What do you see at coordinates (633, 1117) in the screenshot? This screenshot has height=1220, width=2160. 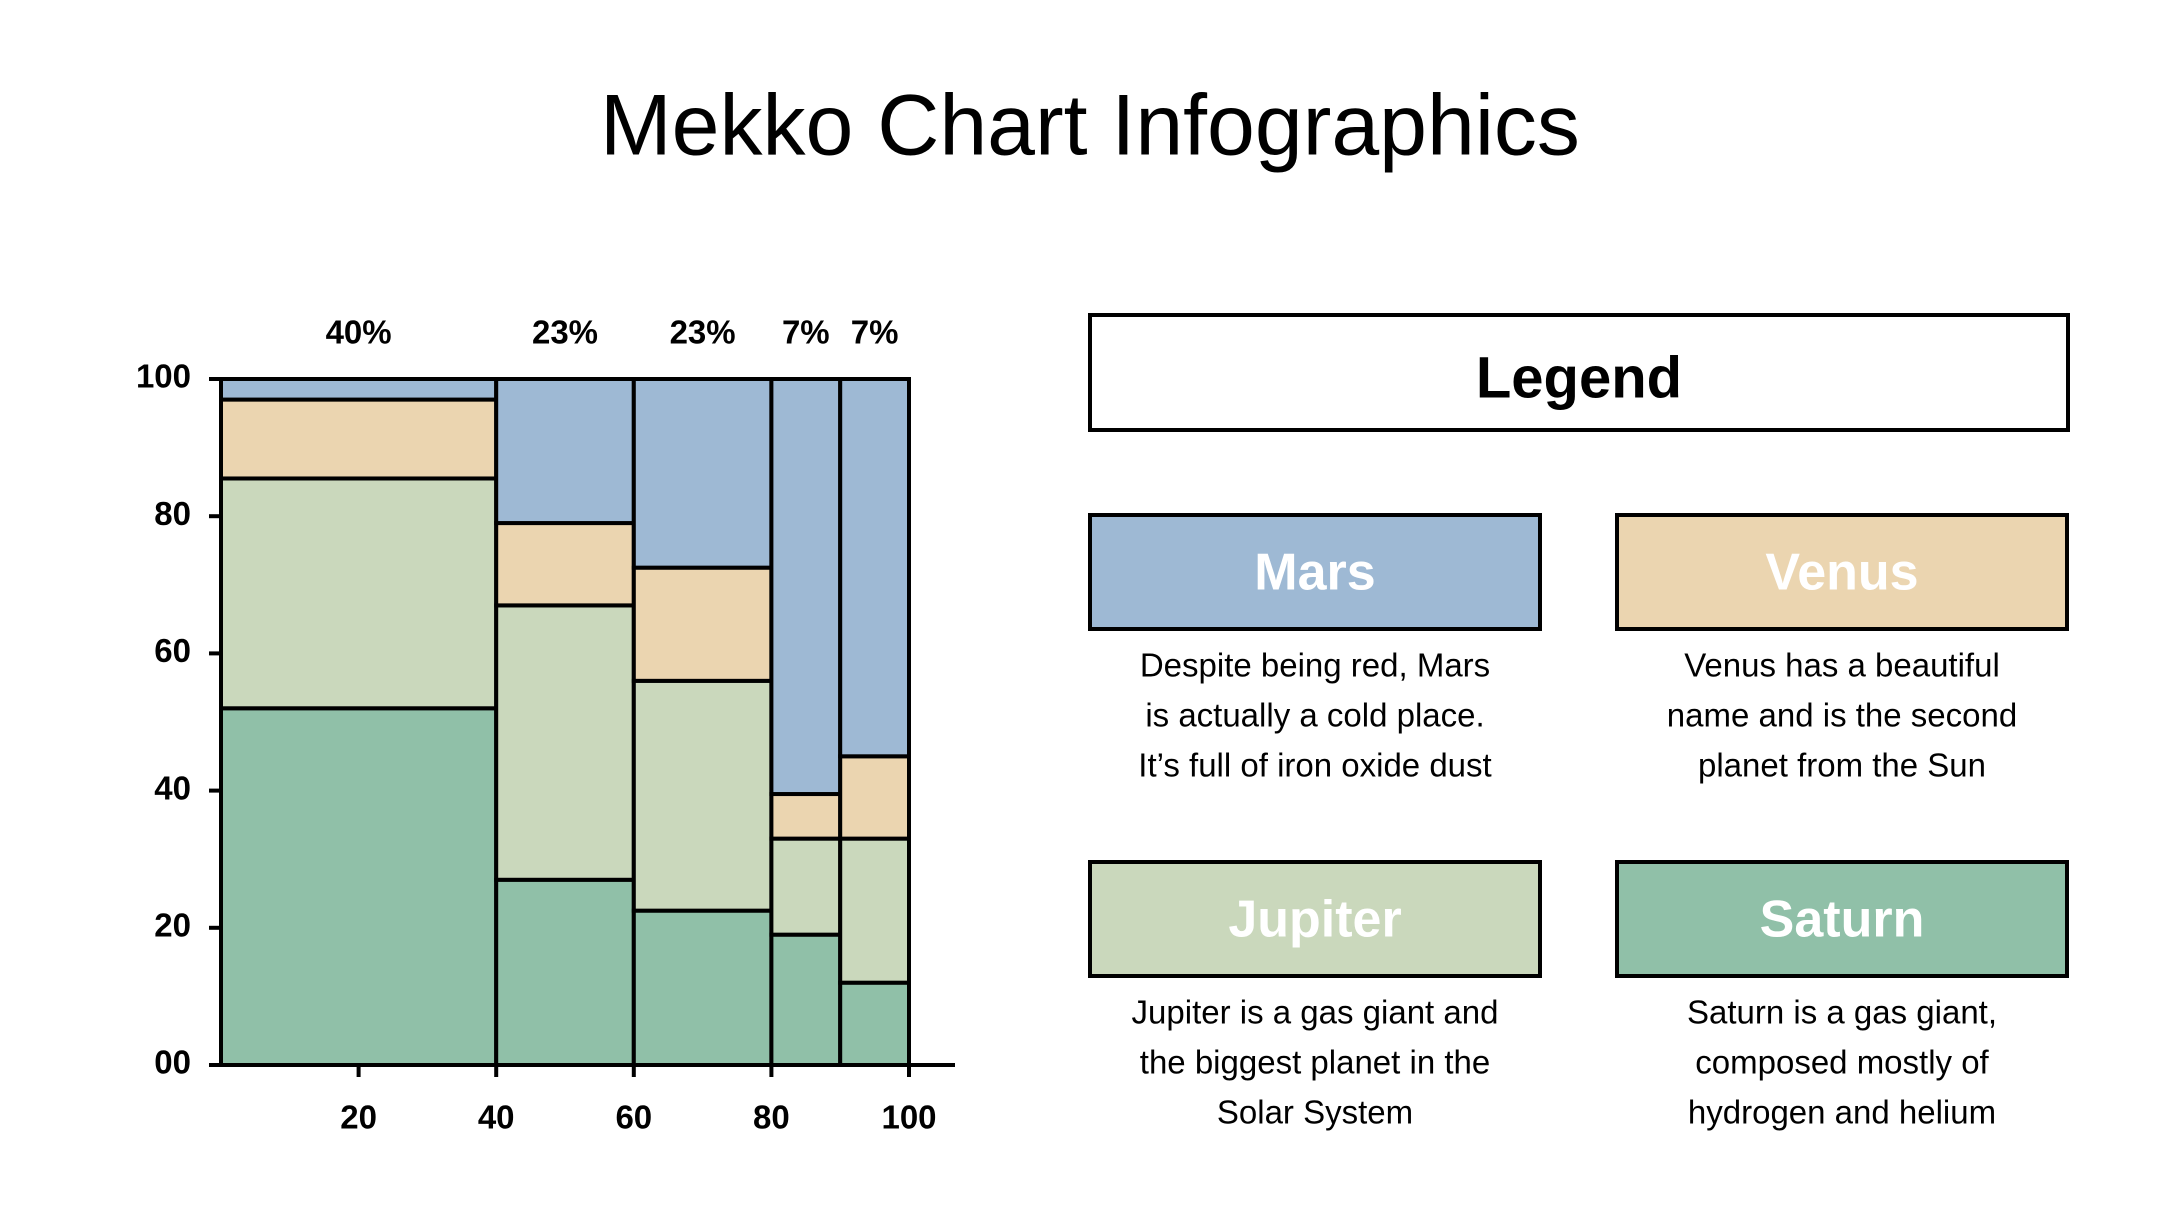 I see `x-tick-label: 60` at bounding box center [633, 1117].